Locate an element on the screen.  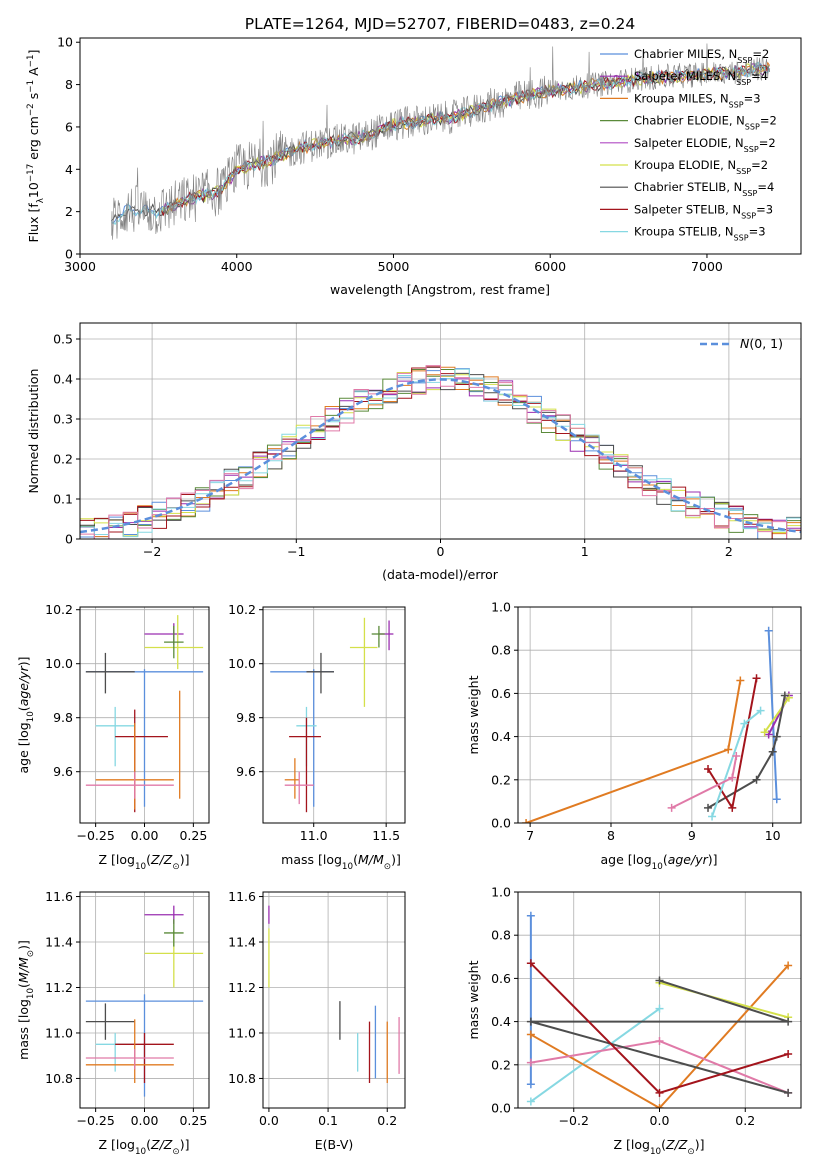
x-axis-label: mass [log10(M/M⊙)] is located at coordinates (341, 862).